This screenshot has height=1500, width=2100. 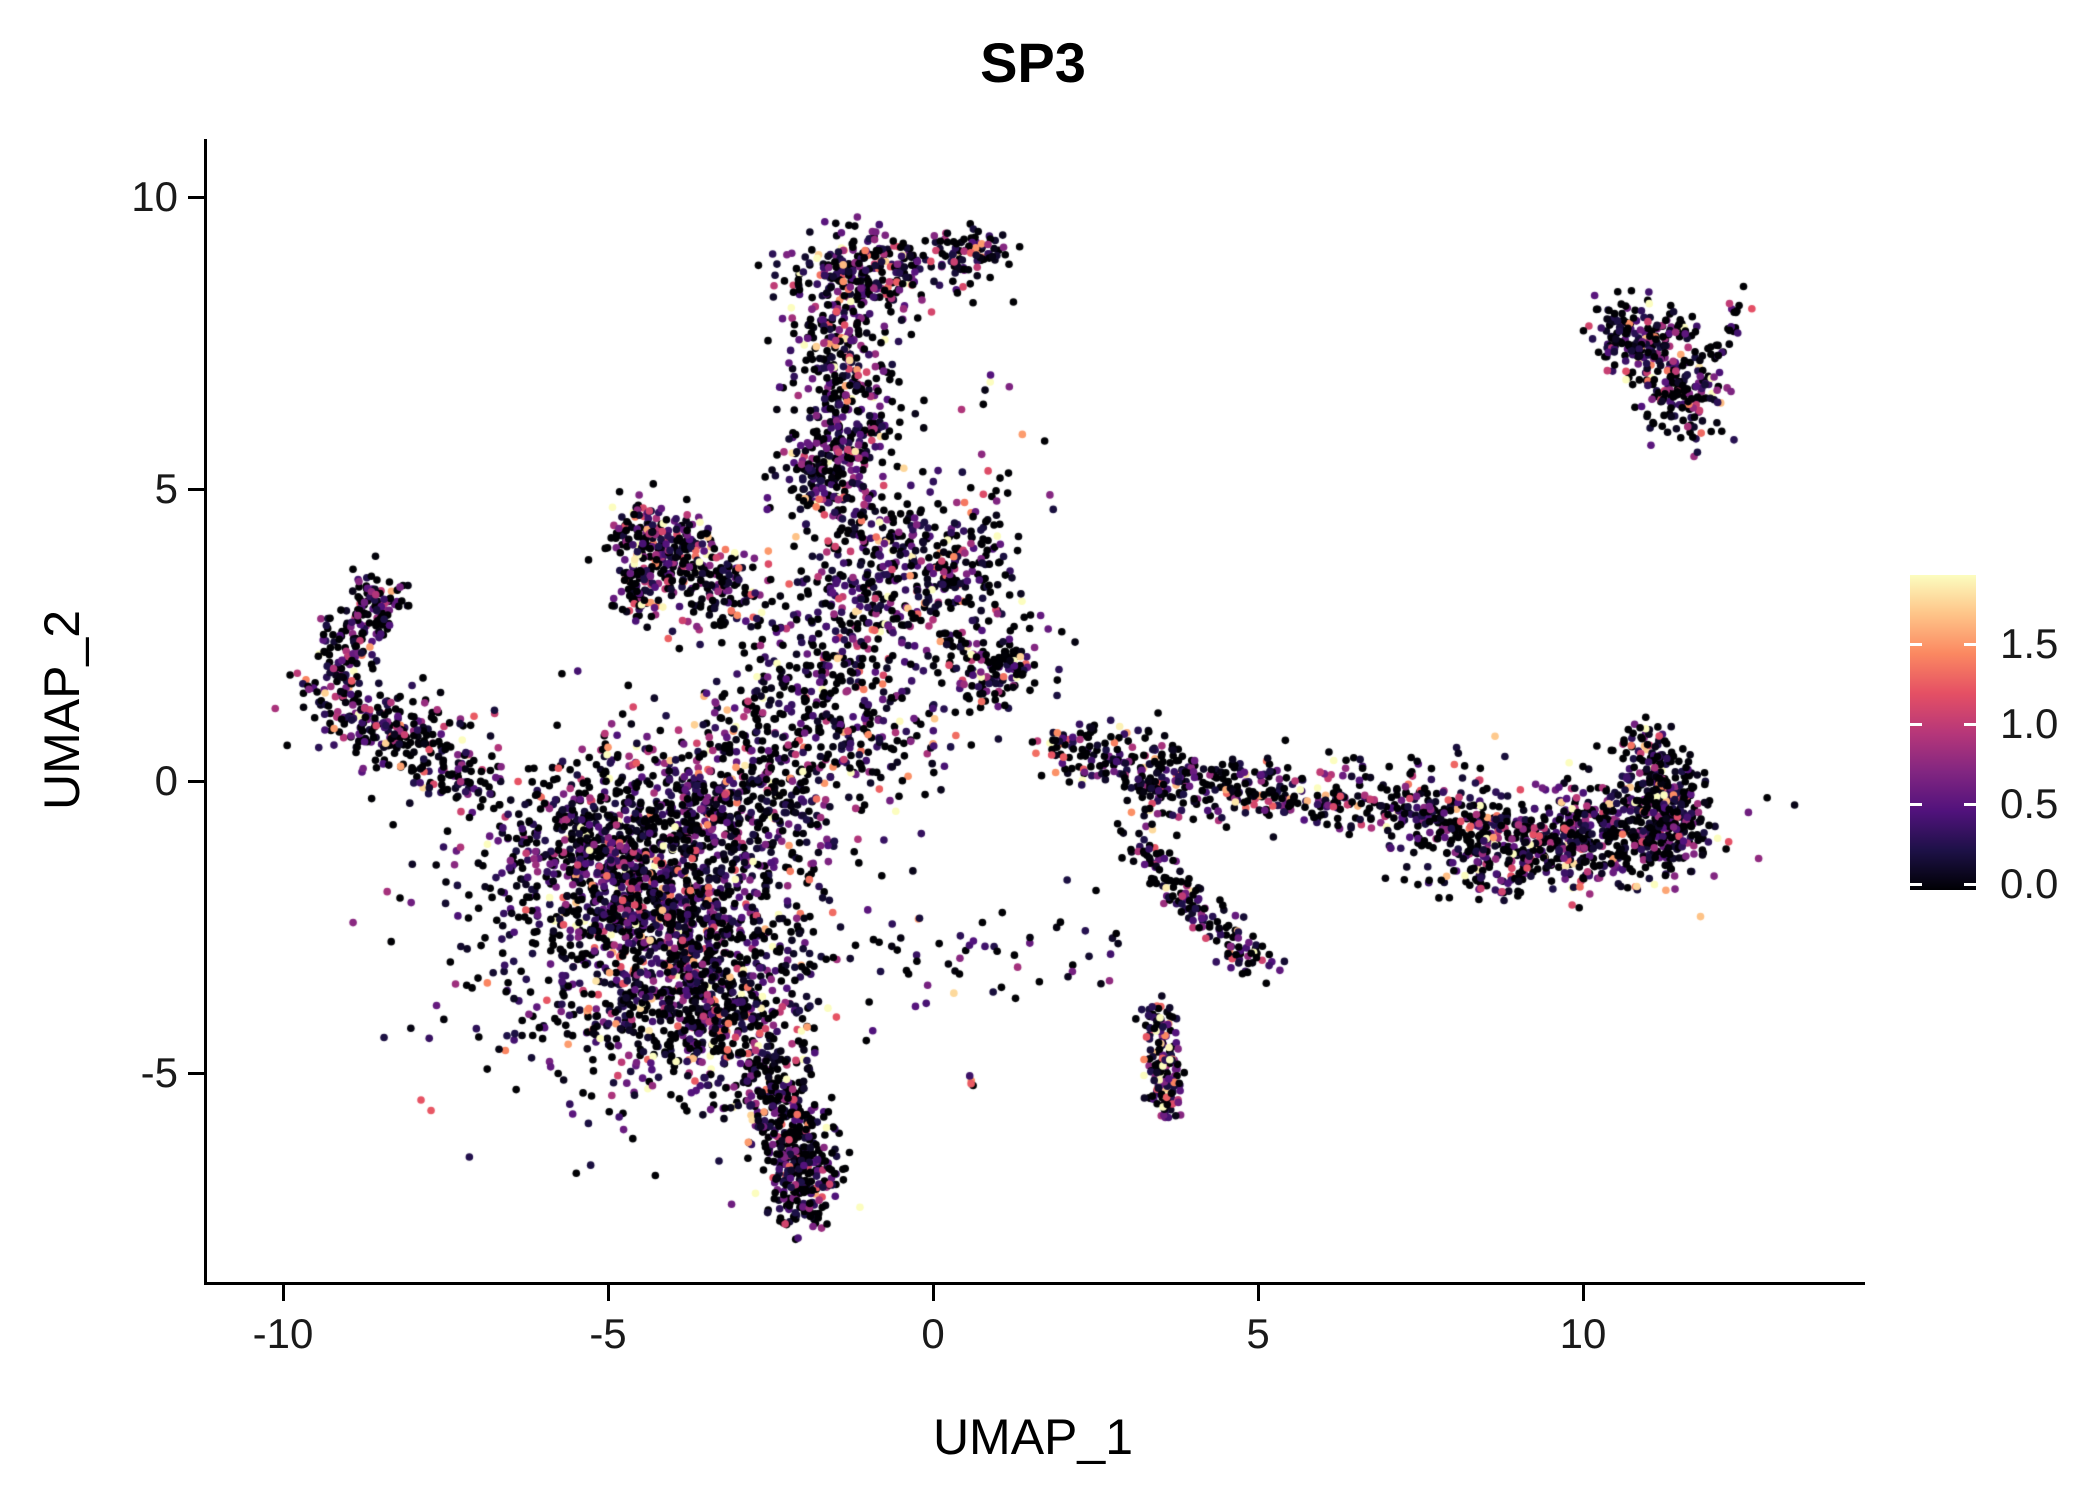 What do you see at coordinates (1583, 1333) in the screenshot?
I see `x-tick-label: 10` at bounding box center [1583, 1333].